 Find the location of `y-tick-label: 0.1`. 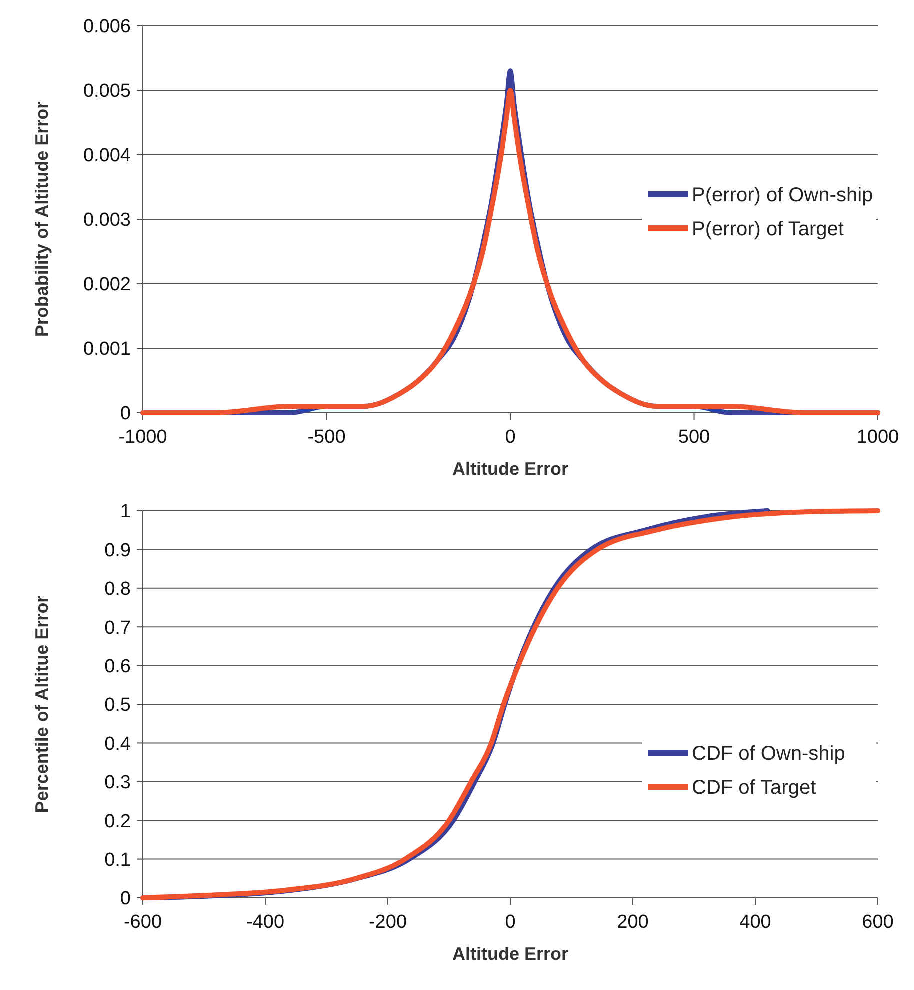

y-tick-label: 0.1 is located at coordinates (117, 860).